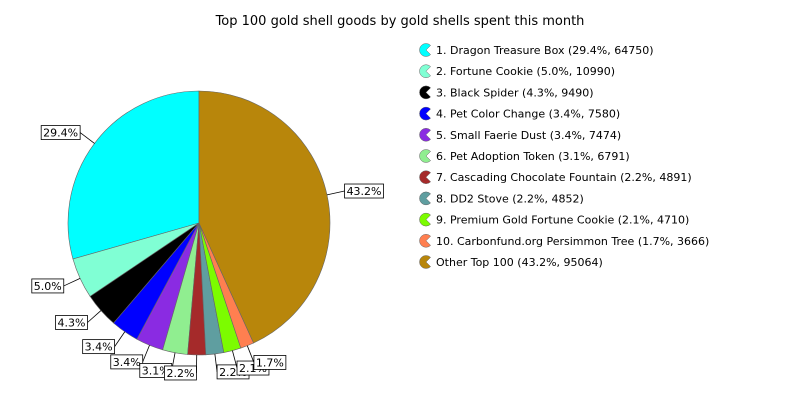 This screenshot has width=800, height=410. I want to click on slice-percent-label-3: 4.3%, so click(72, 322).